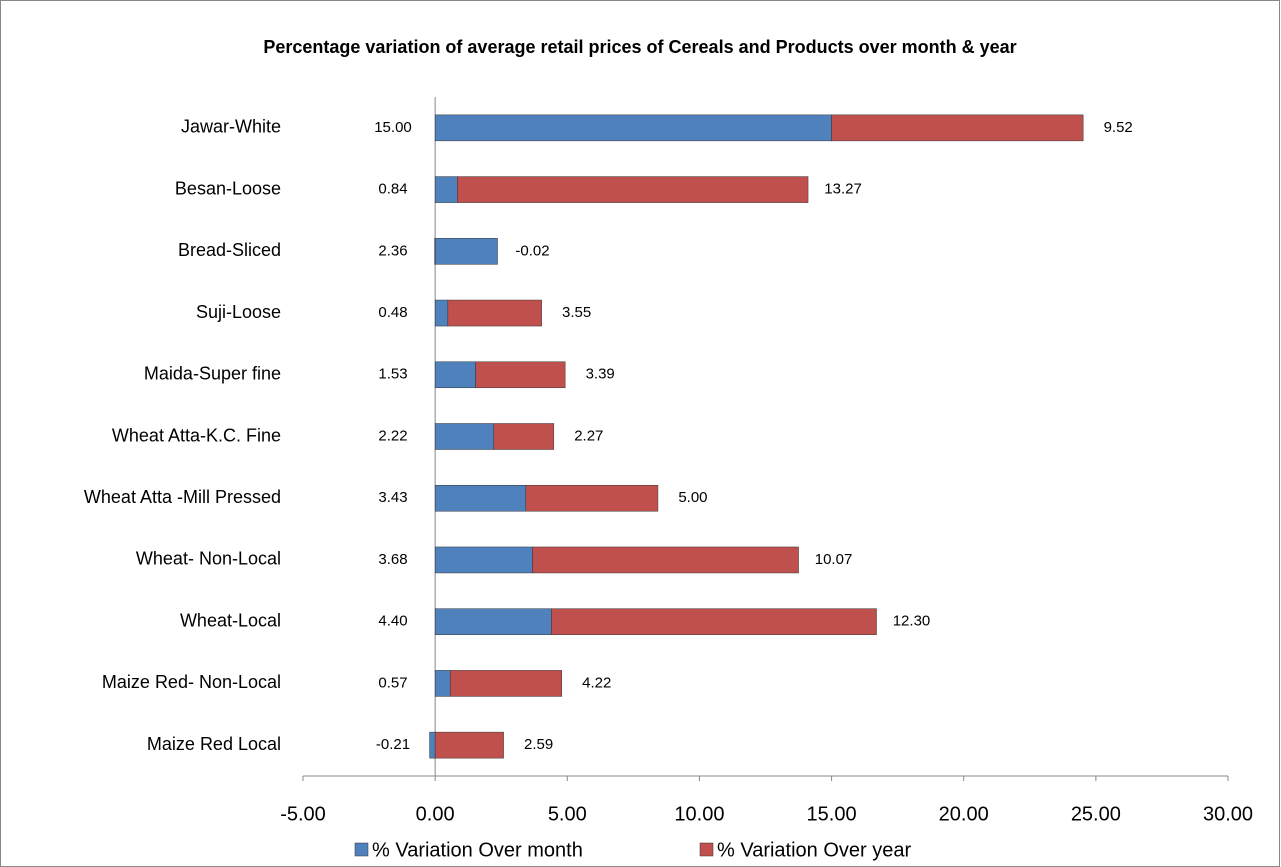 This screenshot has height=867, width=1281. What do you see at coordinates (832, 814) in the screenshot?
I see `x-tick-label: 15.00` at bounding box center [832, 814].